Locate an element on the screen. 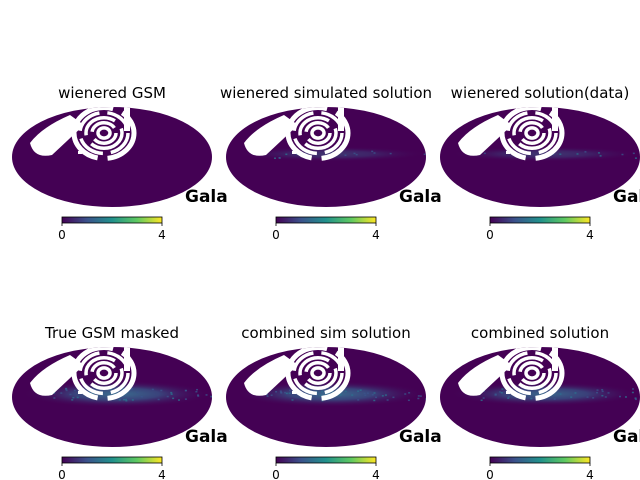 The height and width of the screenshot is (480, 640). map-panel-2: wienered simulated solution Gala 0 4 is located at coordinates (331, 163).